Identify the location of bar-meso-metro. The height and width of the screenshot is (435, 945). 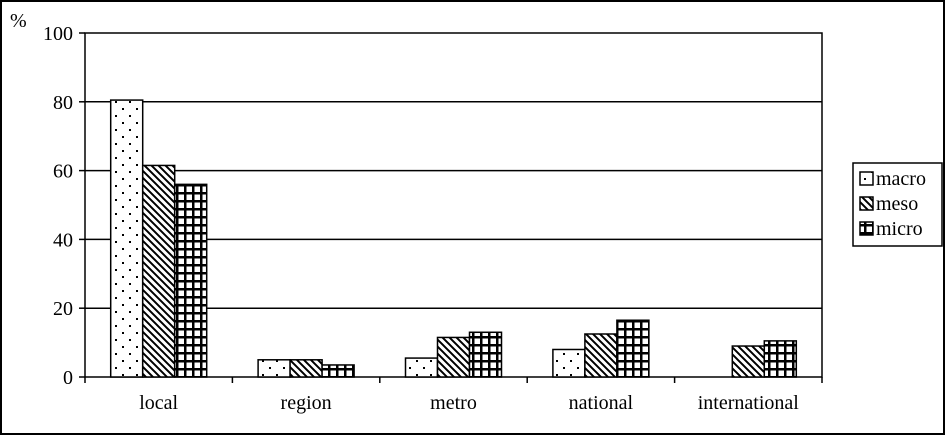
(453, 357).